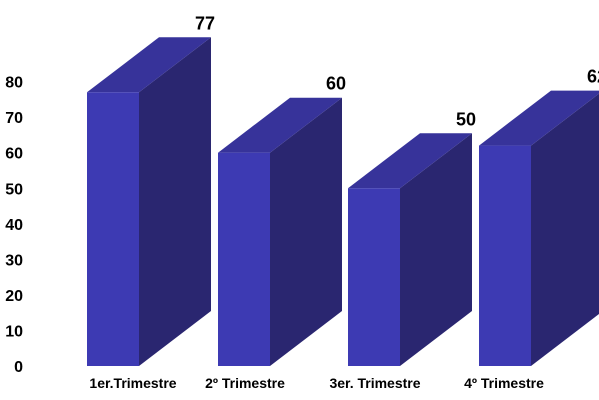 The width and height of the screenshot is (599, 400). What do you see at coordinates (374, 383) in the screenshot?
I see `x-tick-label: 3er. Trimestre` at bounding box center [374, 383].